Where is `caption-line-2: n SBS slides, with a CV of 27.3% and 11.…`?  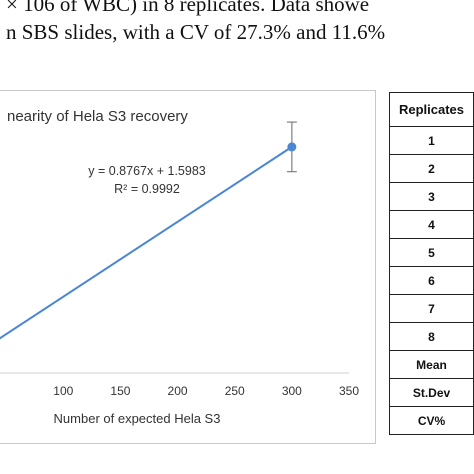 caption-line-2: n SBS slides, with a CV of 27.3% and 11.… is located at coordinates (196, 32).